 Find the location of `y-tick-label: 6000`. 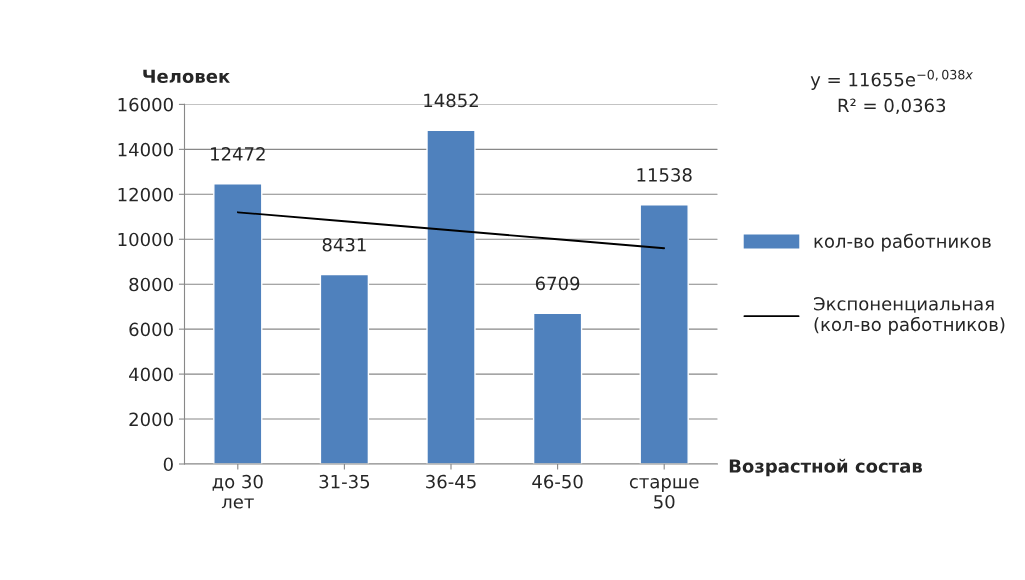

y-tick-label: 6000 is located at coordinates (151, 329).